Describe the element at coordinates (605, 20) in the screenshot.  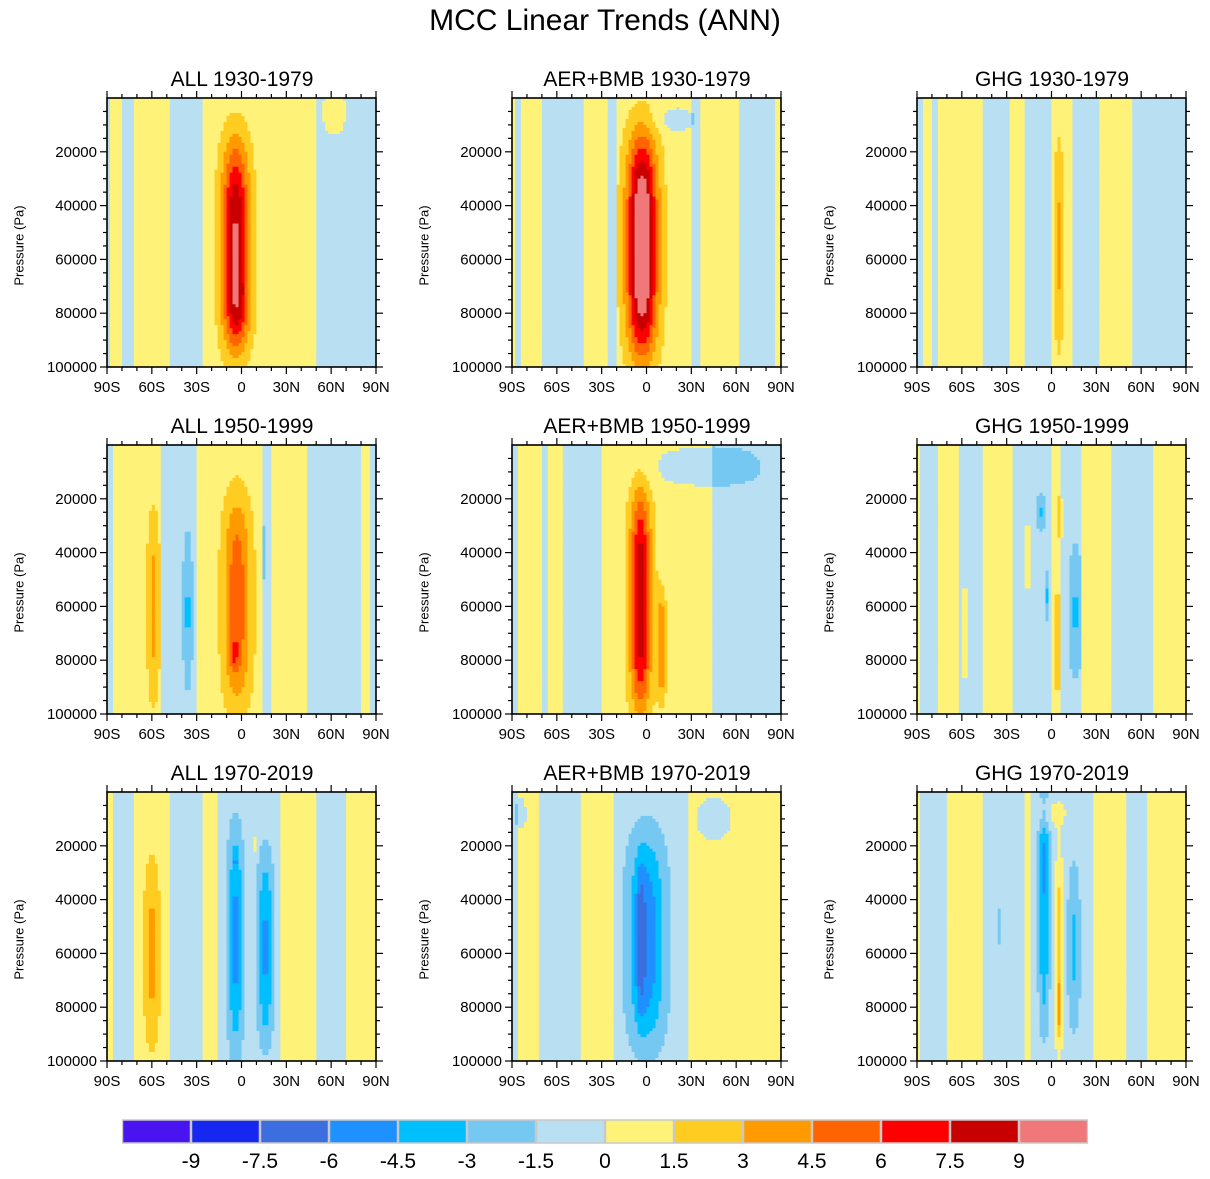
I see `figure-title: MCC Linear Trends (ANN)` at that location.